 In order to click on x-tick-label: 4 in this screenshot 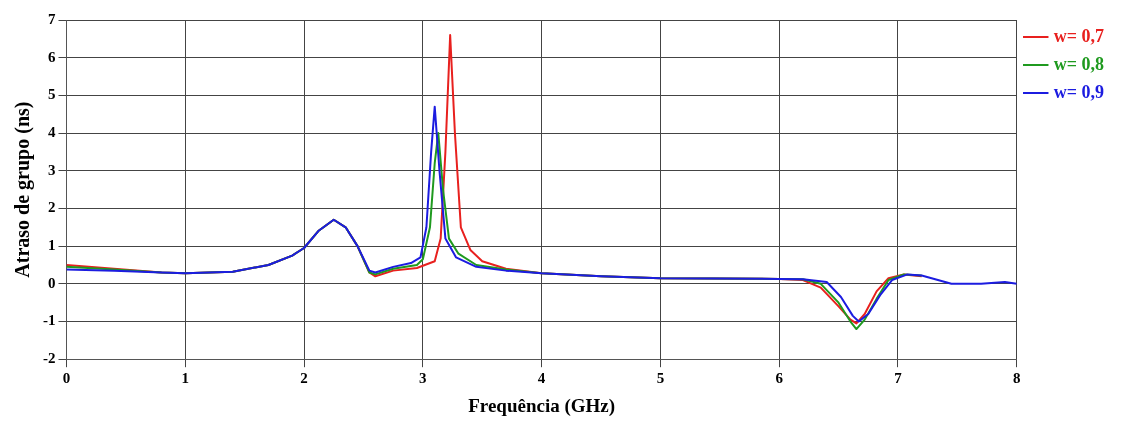, I will do `click(541, 378)`.